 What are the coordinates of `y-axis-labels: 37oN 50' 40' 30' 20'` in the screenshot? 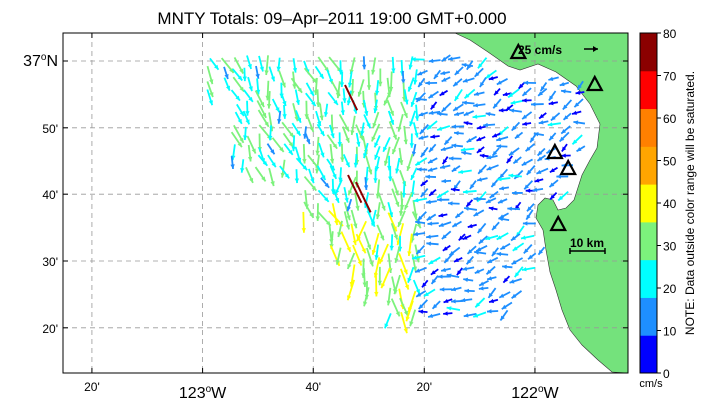 It's located at (40, 194).